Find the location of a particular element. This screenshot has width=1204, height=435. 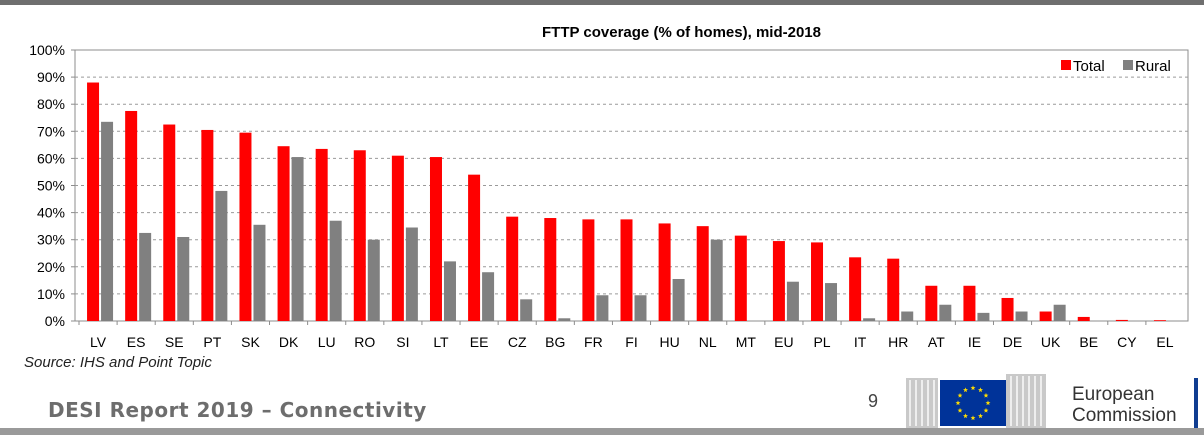

legend-swatch-rural is located at coordinates (1128, 65).